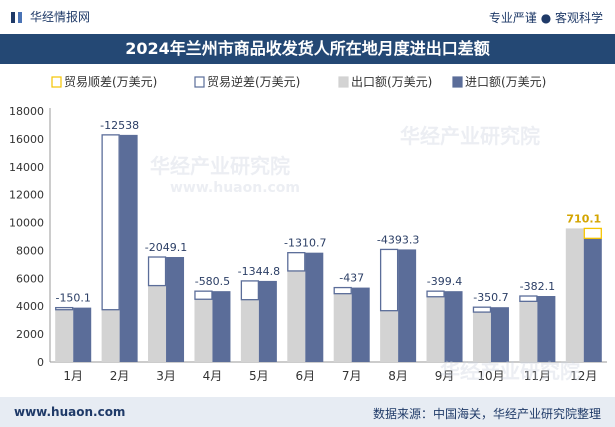  Describe the element at coordinates (445, 376) in the screenshot. I see `x-tick-label: 9月` at that location.